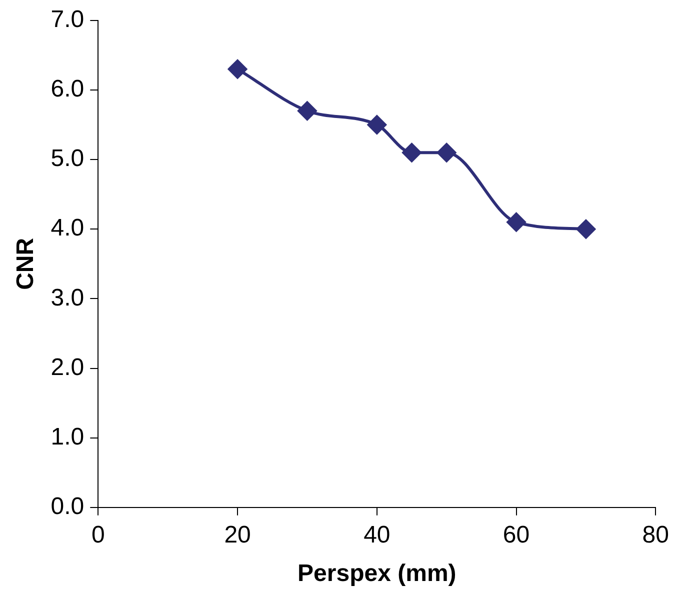  Describe the element at coordinates (377, 574) in the screenshot. I see `x-axis-title: Perspex (mm)` at that location.